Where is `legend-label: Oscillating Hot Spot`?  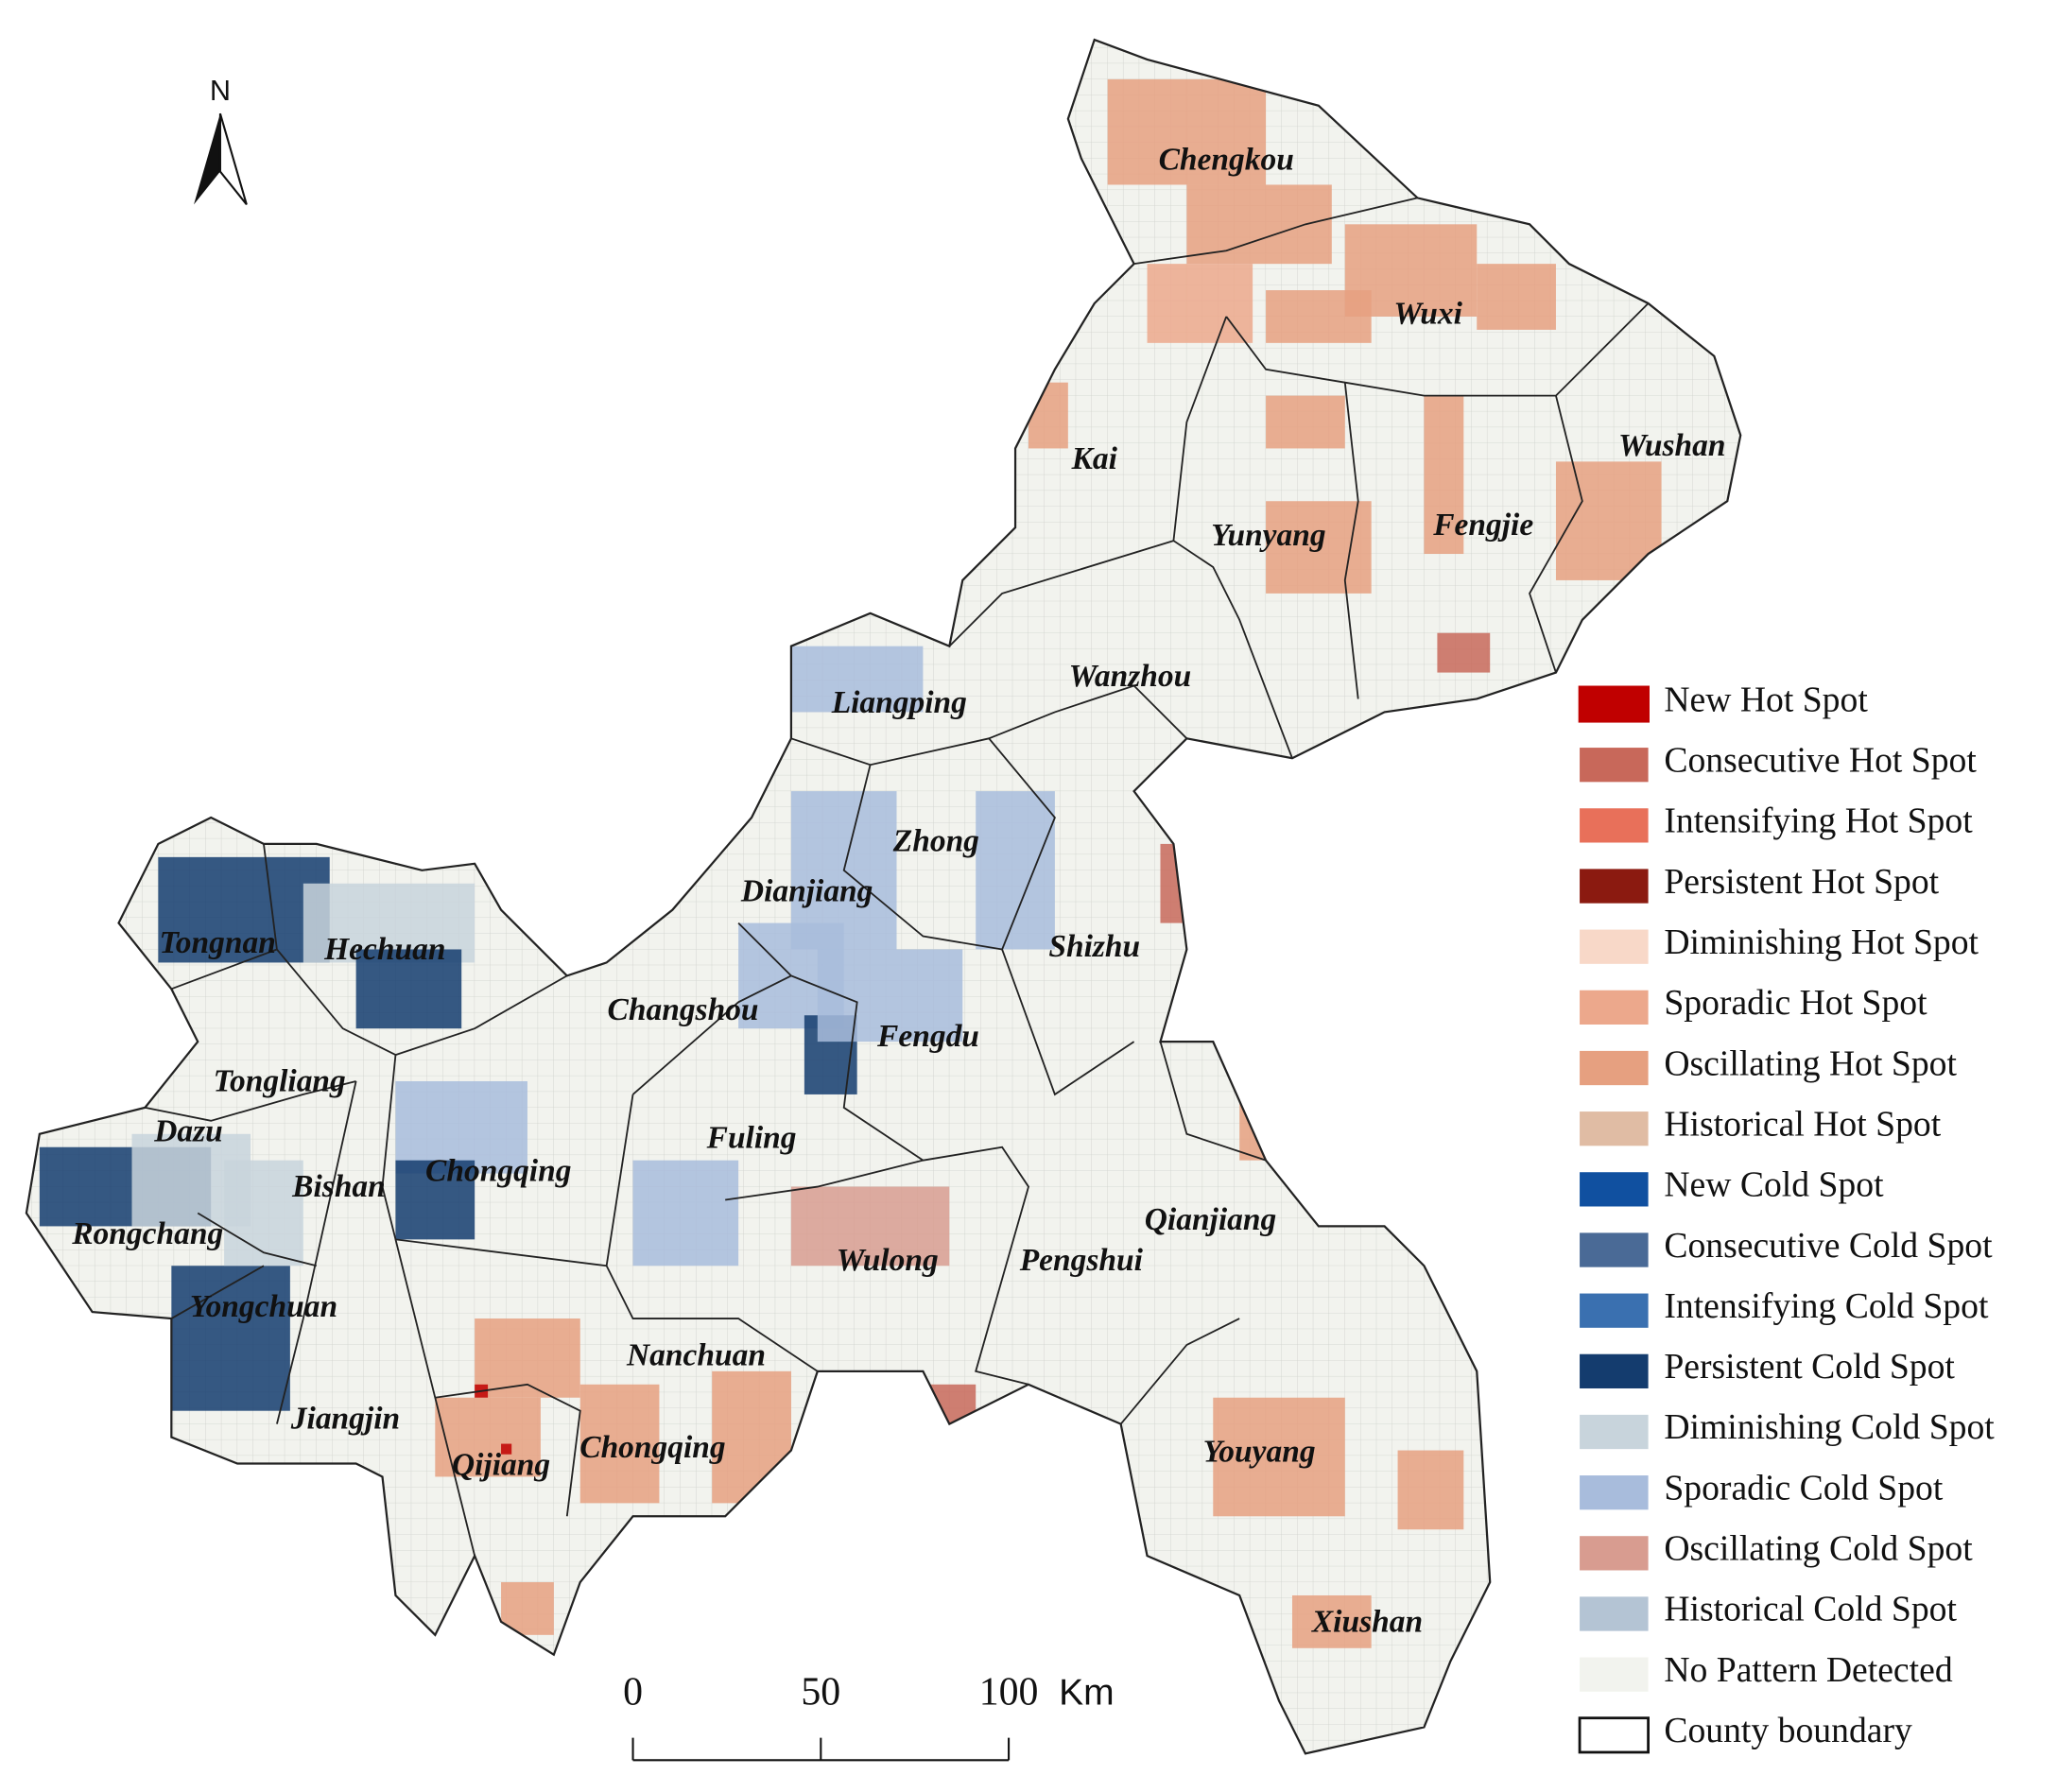
legend-label: Oscillating Hot Spot is located at coordinates (1810, 1063).